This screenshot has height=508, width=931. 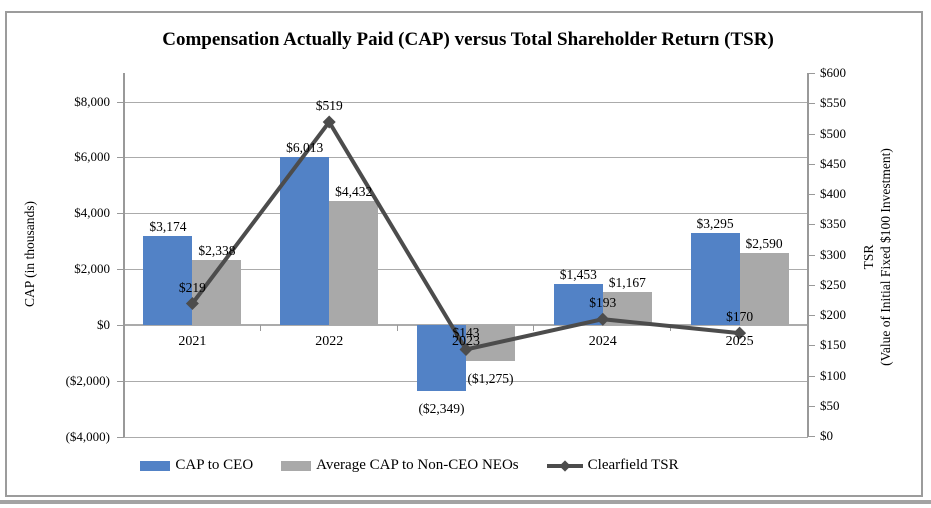 What do you see at coordinates (885, 257) in the screenshot?
I see `right-axis-title-line2: (Value of Initial Fixed $100 Investment)` at bounding box center [885, 257].